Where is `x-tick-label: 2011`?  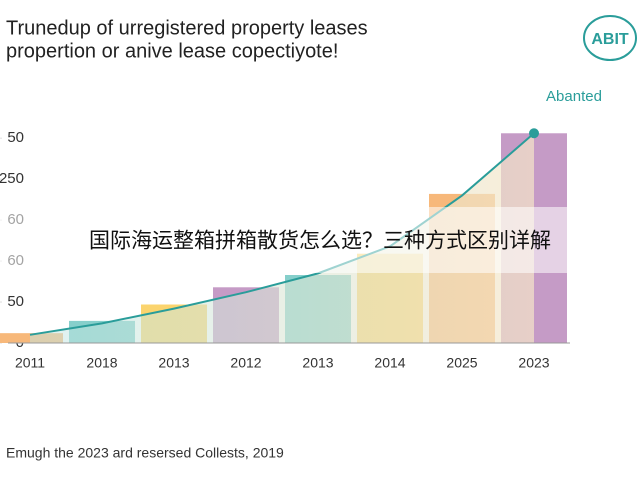 x-tick-label: 2011 is located at coordinates (30, 363).